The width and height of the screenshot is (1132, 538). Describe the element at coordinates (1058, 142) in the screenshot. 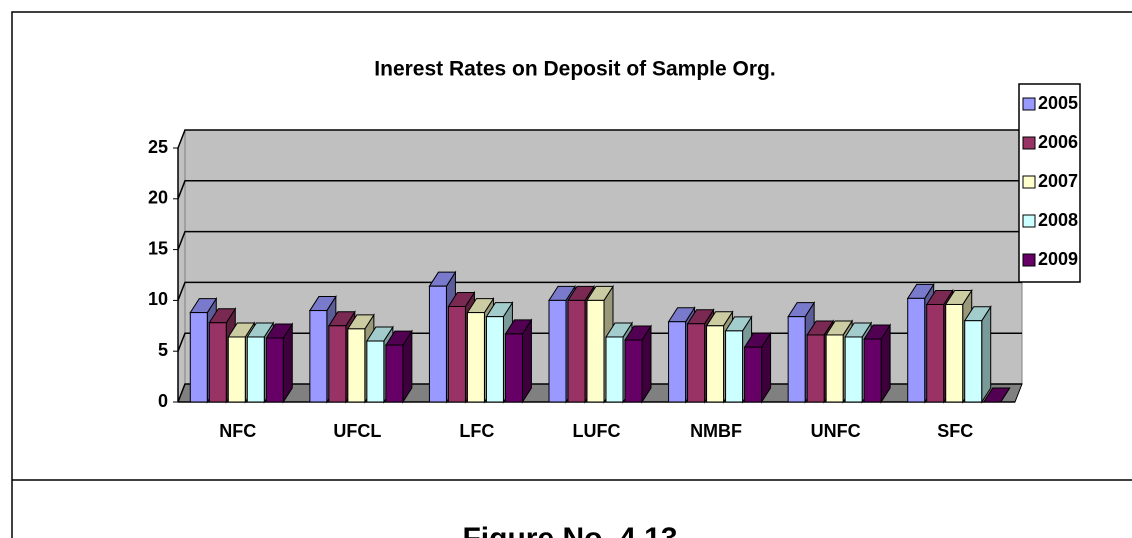

I see `legend-label: 2006` at that location.